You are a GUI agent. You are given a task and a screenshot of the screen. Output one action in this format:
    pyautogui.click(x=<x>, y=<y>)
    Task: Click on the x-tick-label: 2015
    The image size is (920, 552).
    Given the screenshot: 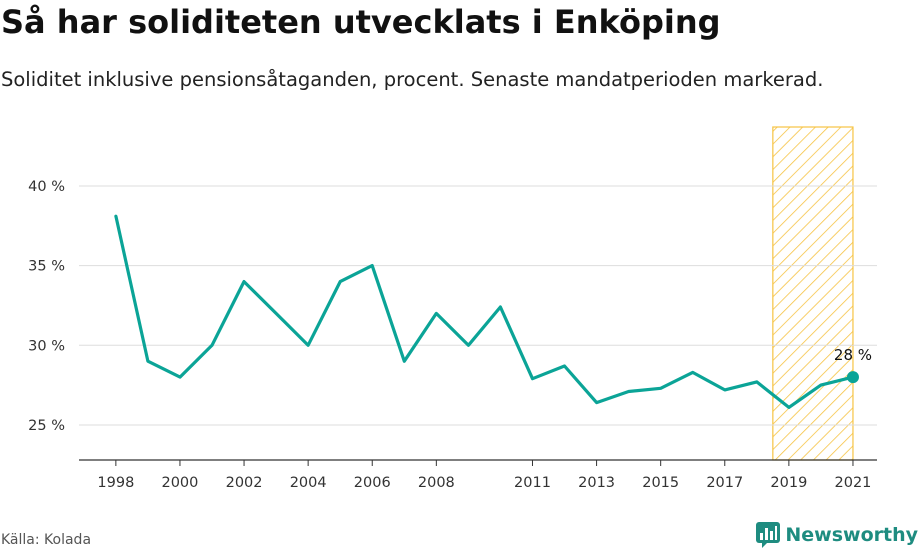 What is the action you would take?
    pyautogui.click(x=660, y=483)
    